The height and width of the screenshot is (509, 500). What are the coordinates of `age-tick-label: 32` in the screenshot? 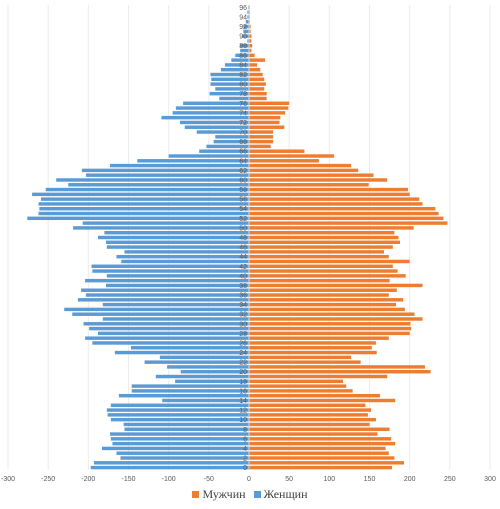 It's located at (243, 315).